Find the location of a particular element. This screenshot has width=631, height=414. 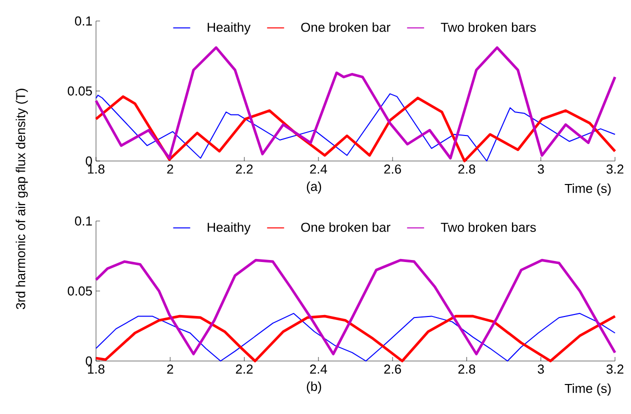

text: (a) is located at coordinates (314, 188).